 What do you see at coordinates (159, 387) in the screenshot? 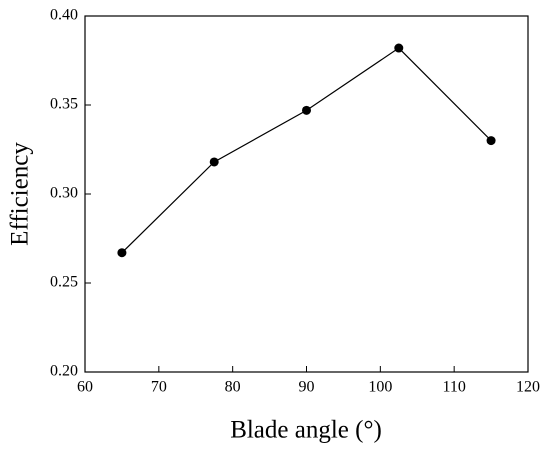
I see `x-tick-label: 70` at bounding box center [159, 387].